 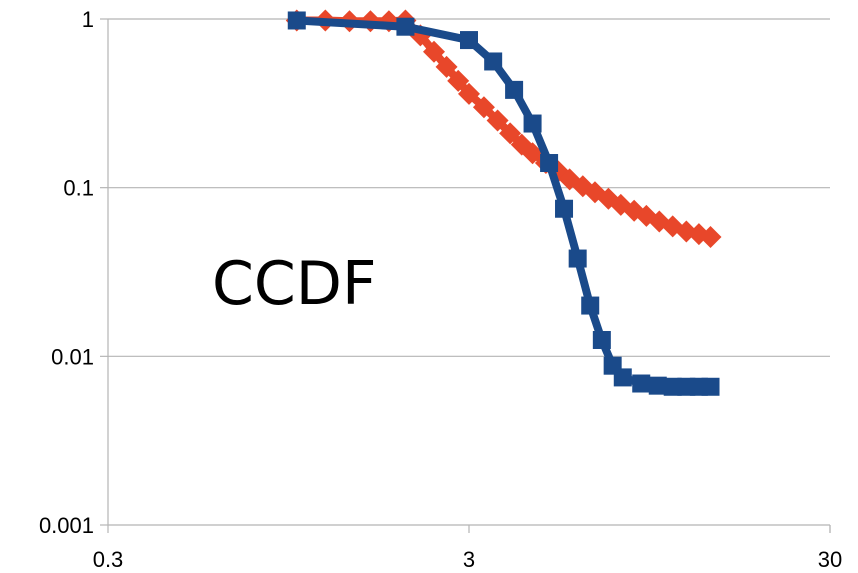 What do you see at coordinates (830, 559) in the screenshot?
I see `x-tick-label: 30` at bounding box center [830, 559].